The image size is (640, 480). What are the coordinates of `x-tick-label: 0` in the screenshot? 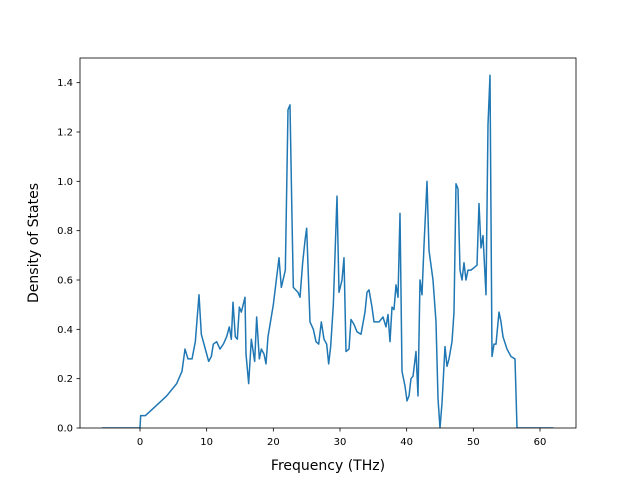 It's located at (140, 442).